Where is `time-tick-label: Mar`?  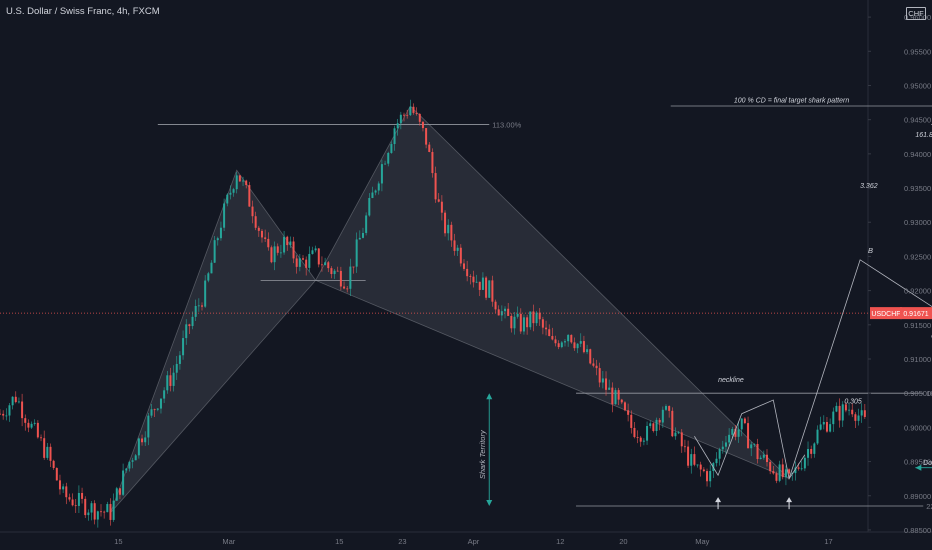
time-tick-label: Mar is located at coordinates (228, 541).